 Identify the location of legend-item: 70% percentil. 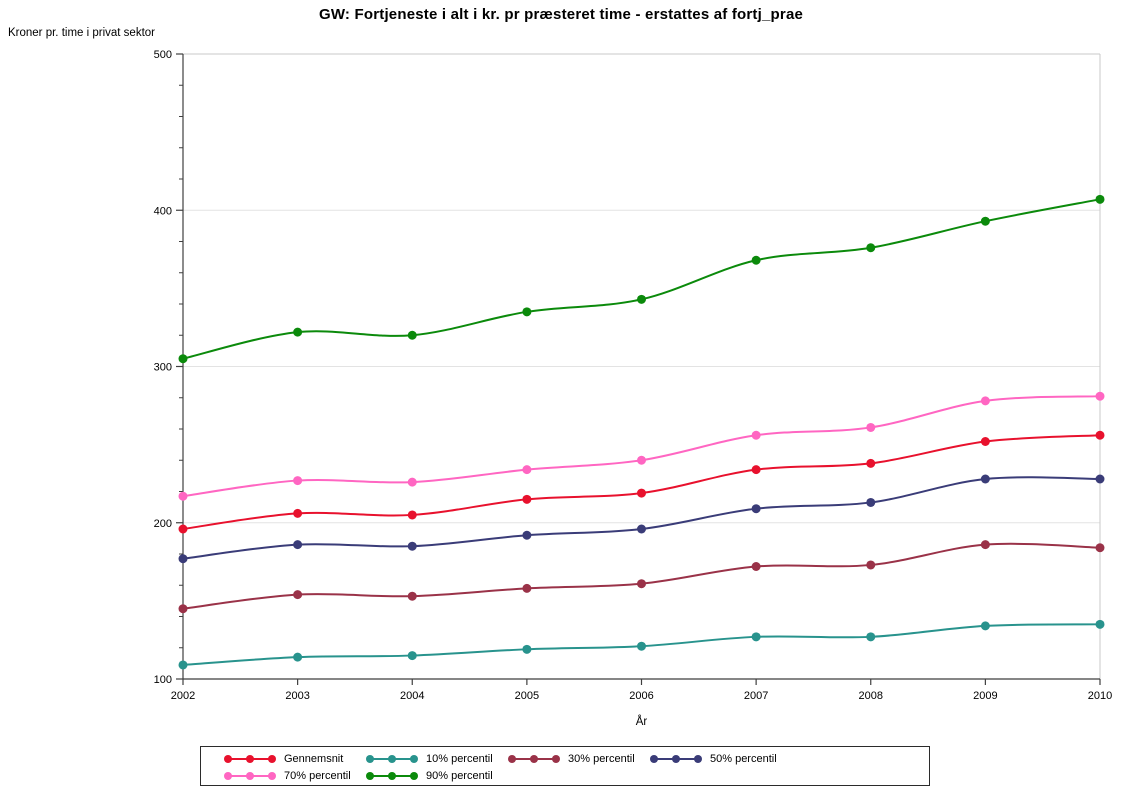
(292, 775).